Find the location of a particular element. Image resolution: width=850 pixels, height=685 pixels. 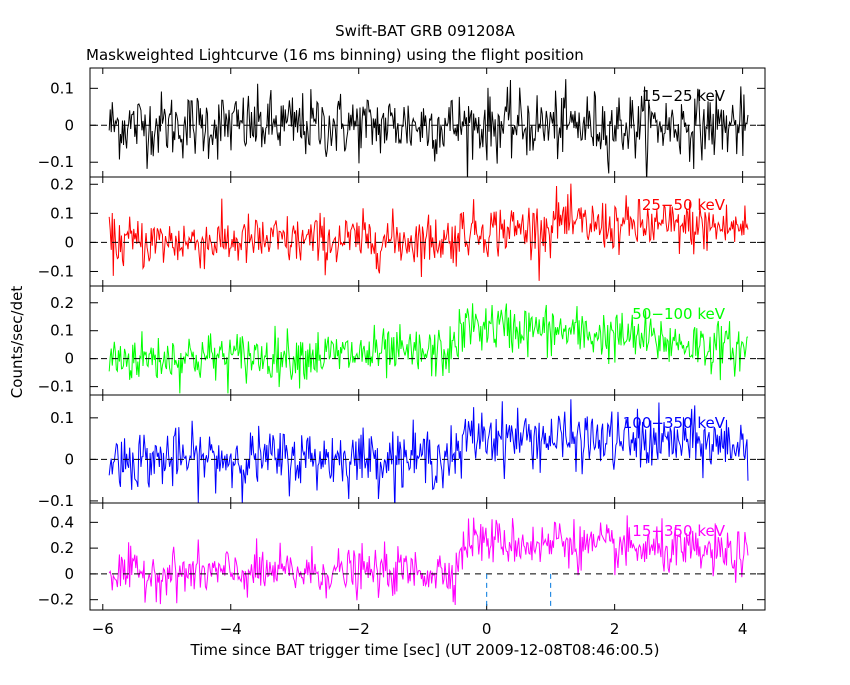

y-tick-label-0-1: 0 is located at coordinates (69, 125).